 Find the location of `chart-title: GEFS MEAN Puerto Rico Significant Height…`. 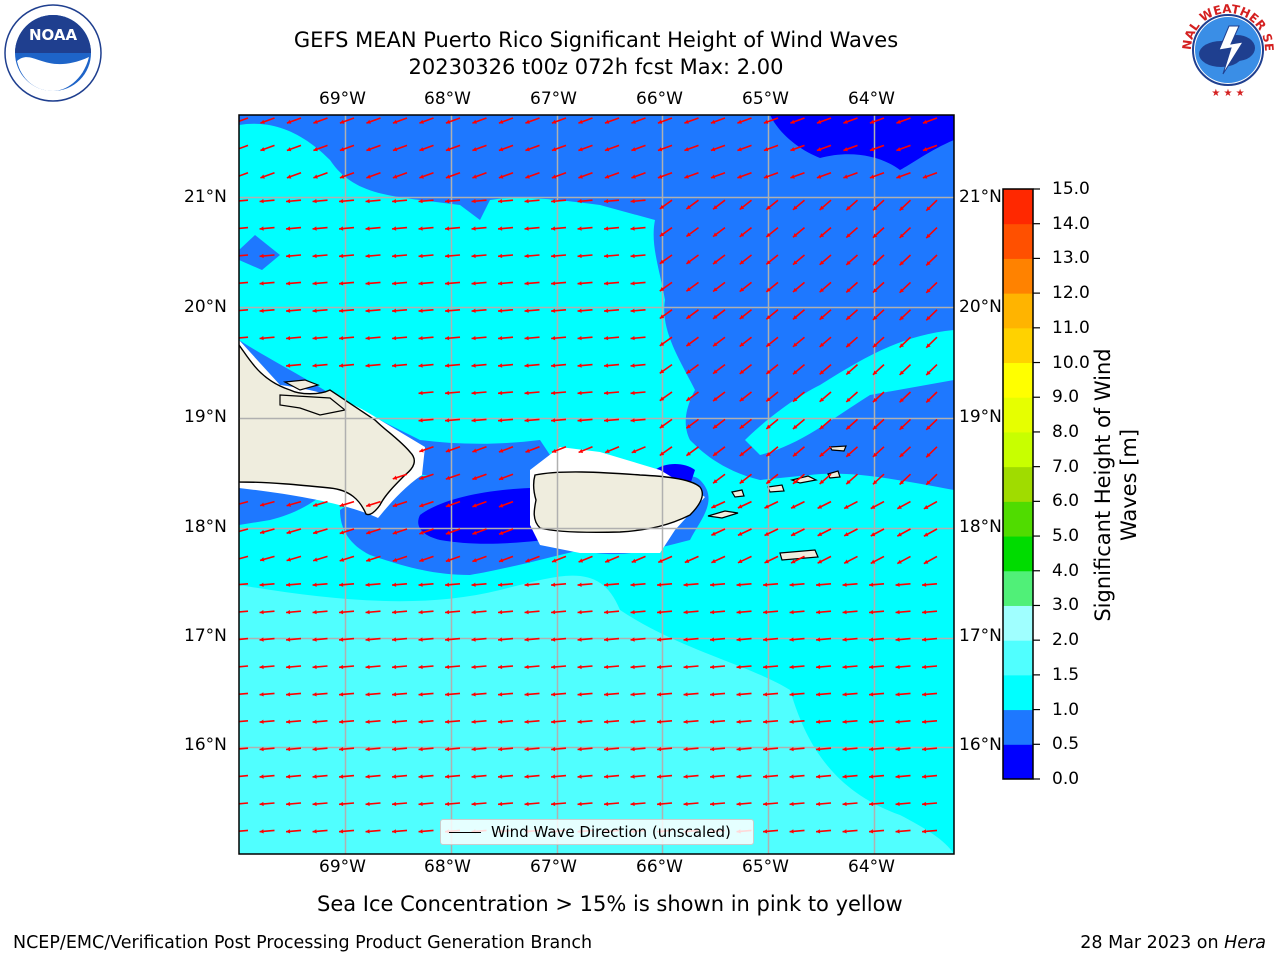

chart-title: GEFS MEAN Puerto Rico Significant Height… is located at coordinates (596, 40).